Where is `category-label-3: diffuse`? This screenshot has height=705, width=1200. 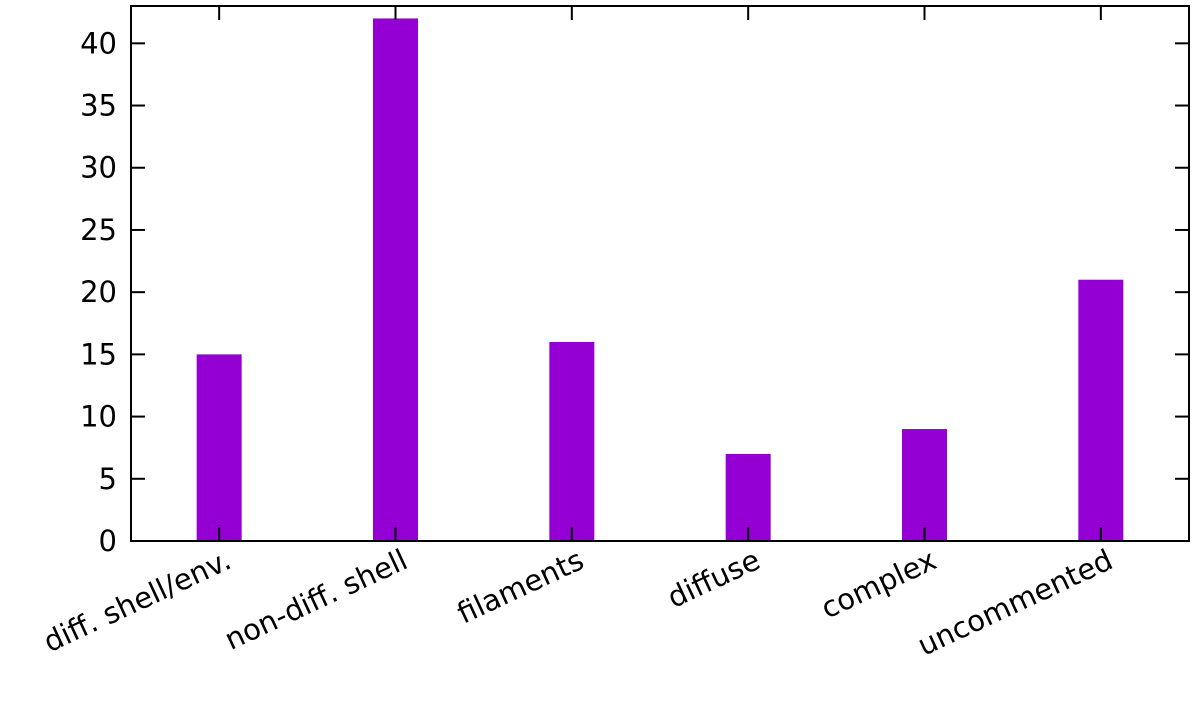 category-label-3: diffuse is located at coordinates (713, 579).